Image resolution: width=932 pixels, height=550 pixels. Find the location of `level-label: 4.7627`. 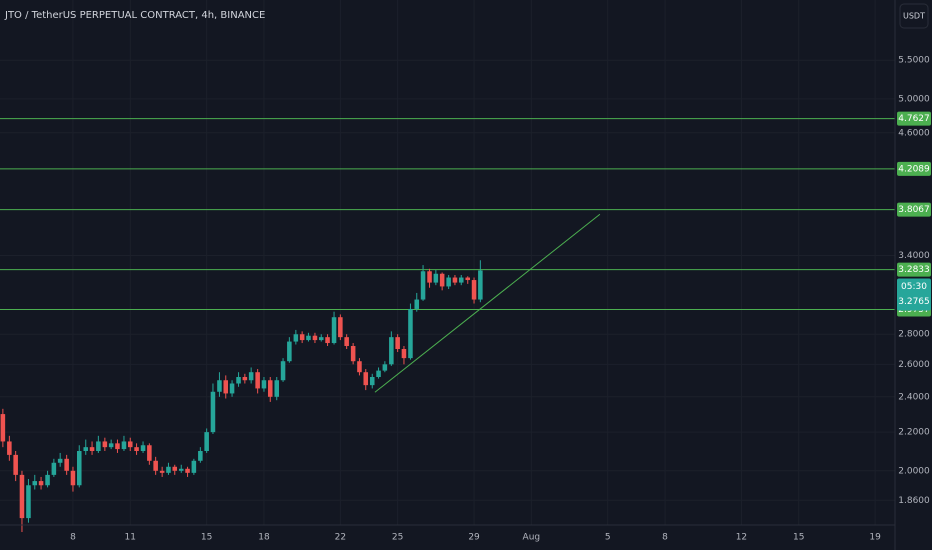

level-label: 4.7627 is located at coordinates (914, 119).